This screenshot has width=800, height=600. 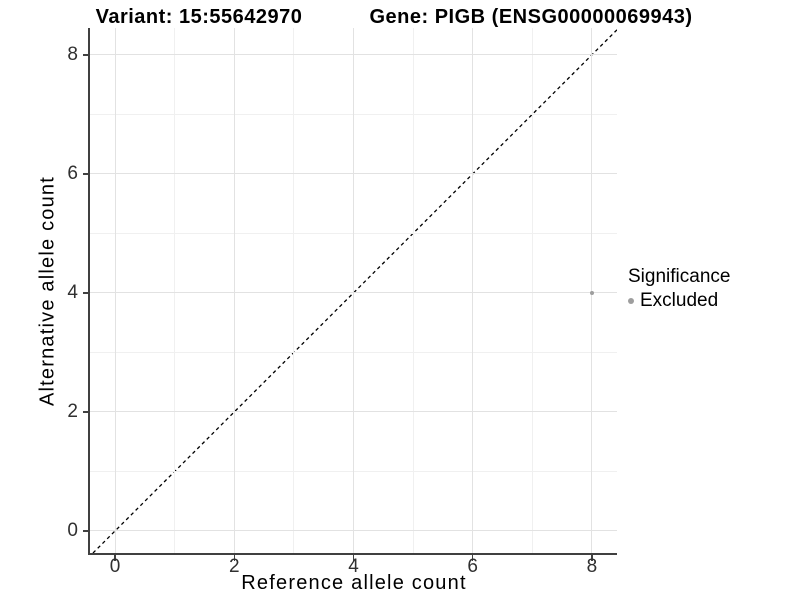 I want to click on y-tick-label: 0, so click(x=72, y=531).